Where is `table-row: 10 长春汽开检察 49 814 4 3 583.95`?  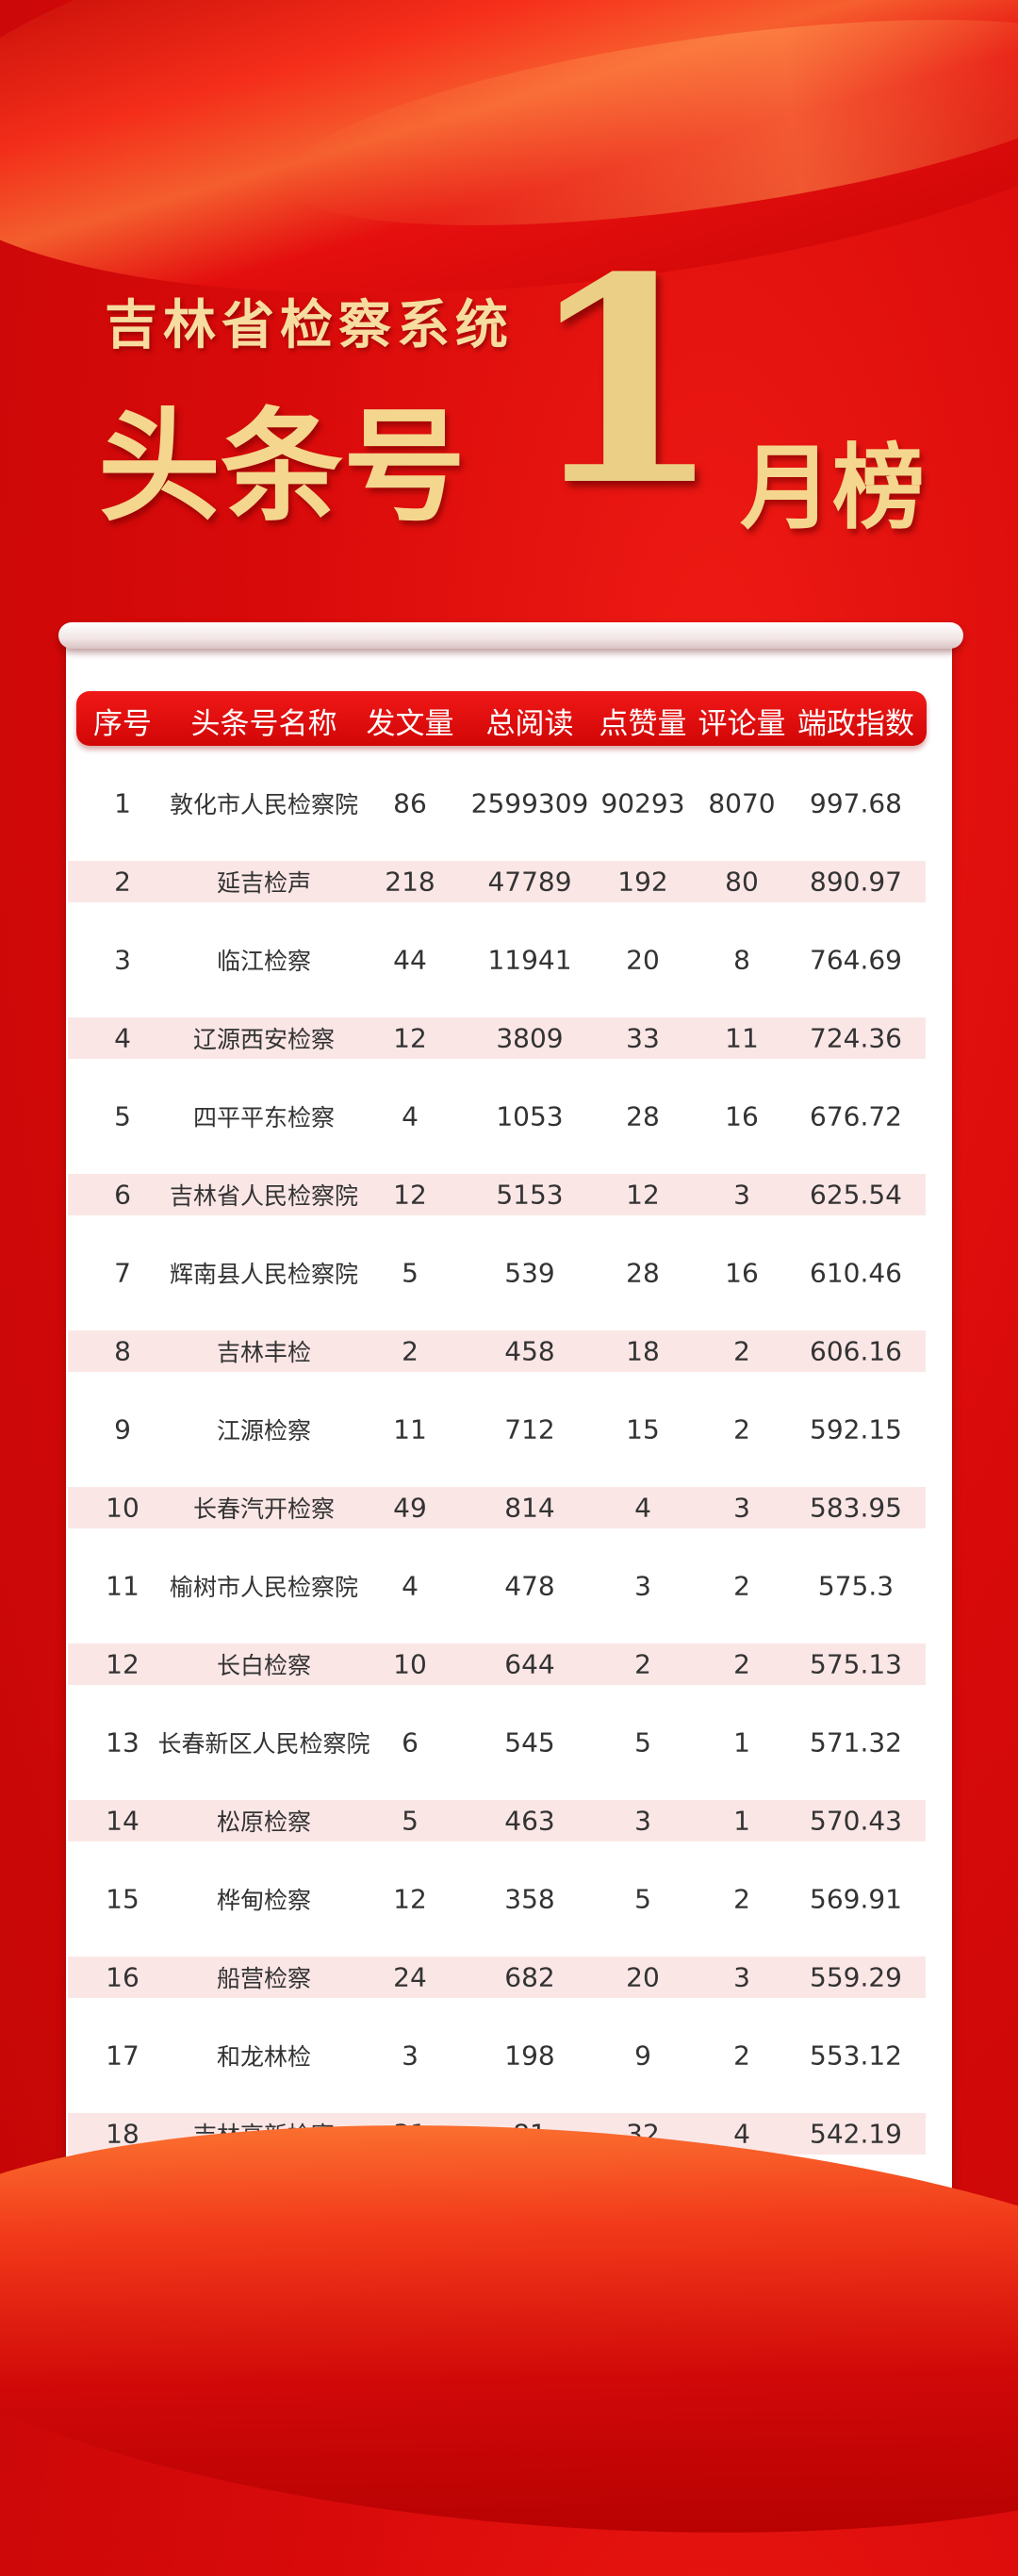 table-row: 10 长春汽开检察 49 814 4 3 583.95 is located at coordinates (497, 1507).